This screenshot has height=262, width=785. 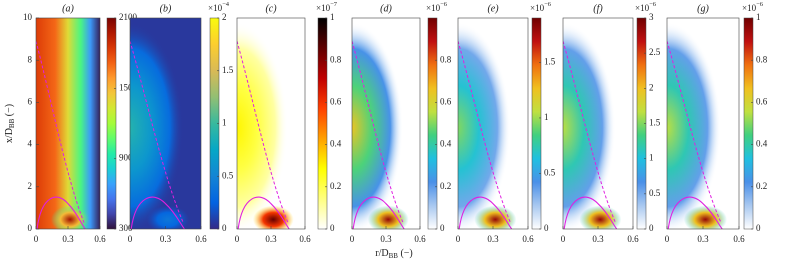 I want to click on colorbar-scale: ×10⁻⁷, so click(x=327, y=7).